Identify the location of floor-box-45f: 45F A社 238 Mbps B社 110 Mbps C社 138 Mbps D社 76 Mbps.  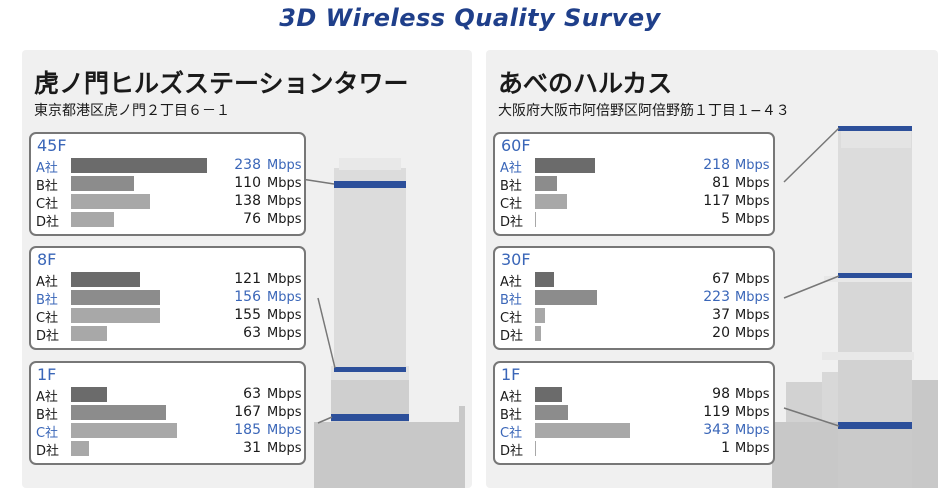
(167, 184).